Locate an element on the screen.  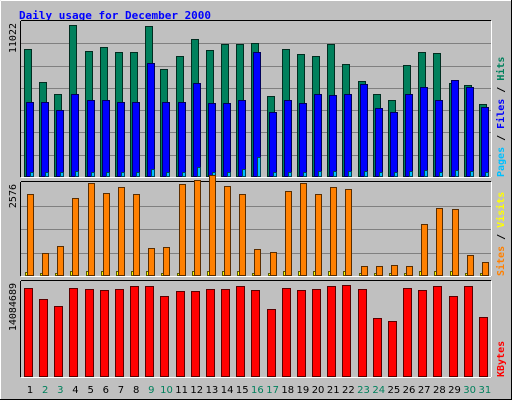
day-label-12: 12 is located at coordinates (196, 390).